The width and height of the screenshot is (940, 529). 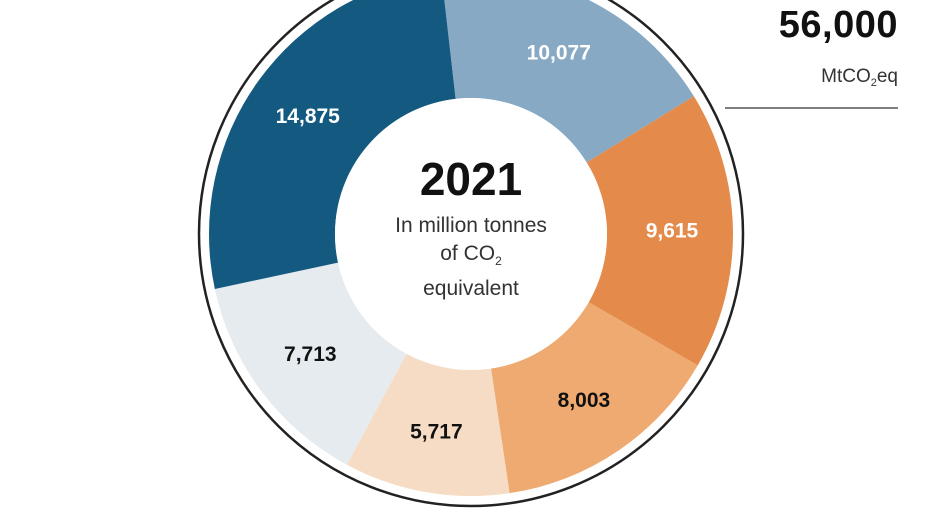 I want to click on slice-value-label: 10,077, so click(x=559, y=53).